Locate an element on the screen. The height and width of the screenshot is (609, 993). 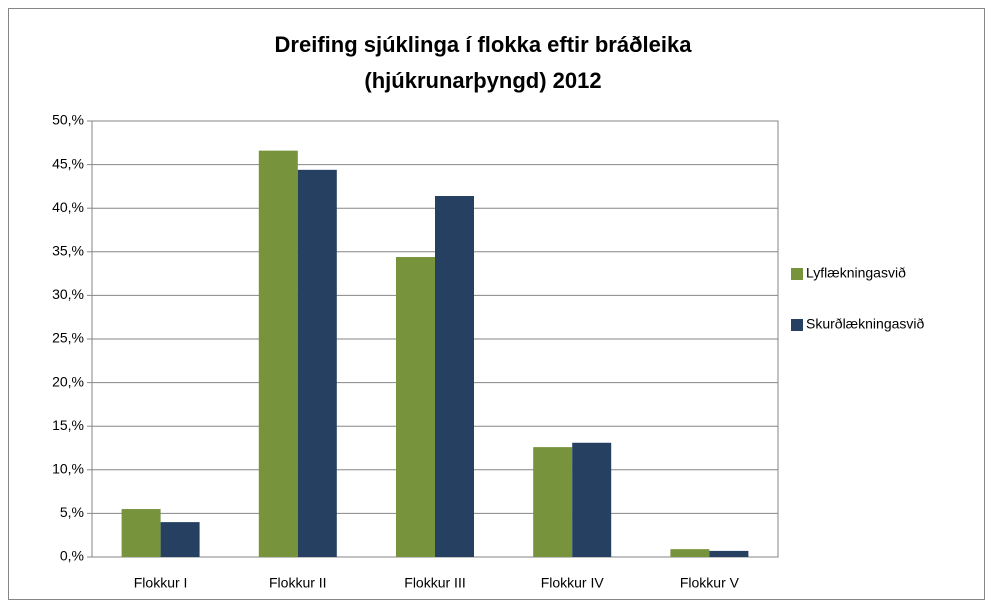
x-tick-label: Flokkur I is located at coordinates (161, 583).